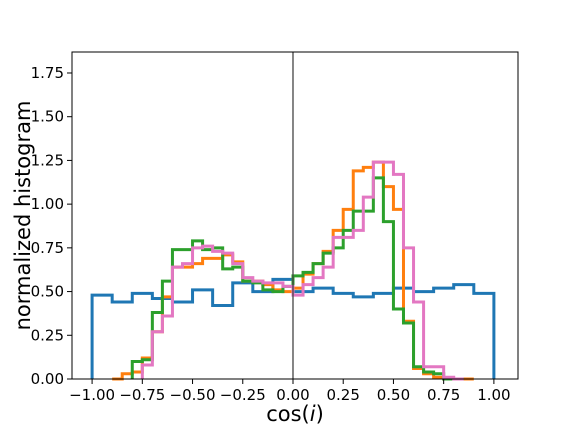 The height and width of the screenshot is (432, 576). What do you see at coordinates (343, 395) in the screenshot?
I see `x-tick-label: 0.25` at bounding box center [343, 395].